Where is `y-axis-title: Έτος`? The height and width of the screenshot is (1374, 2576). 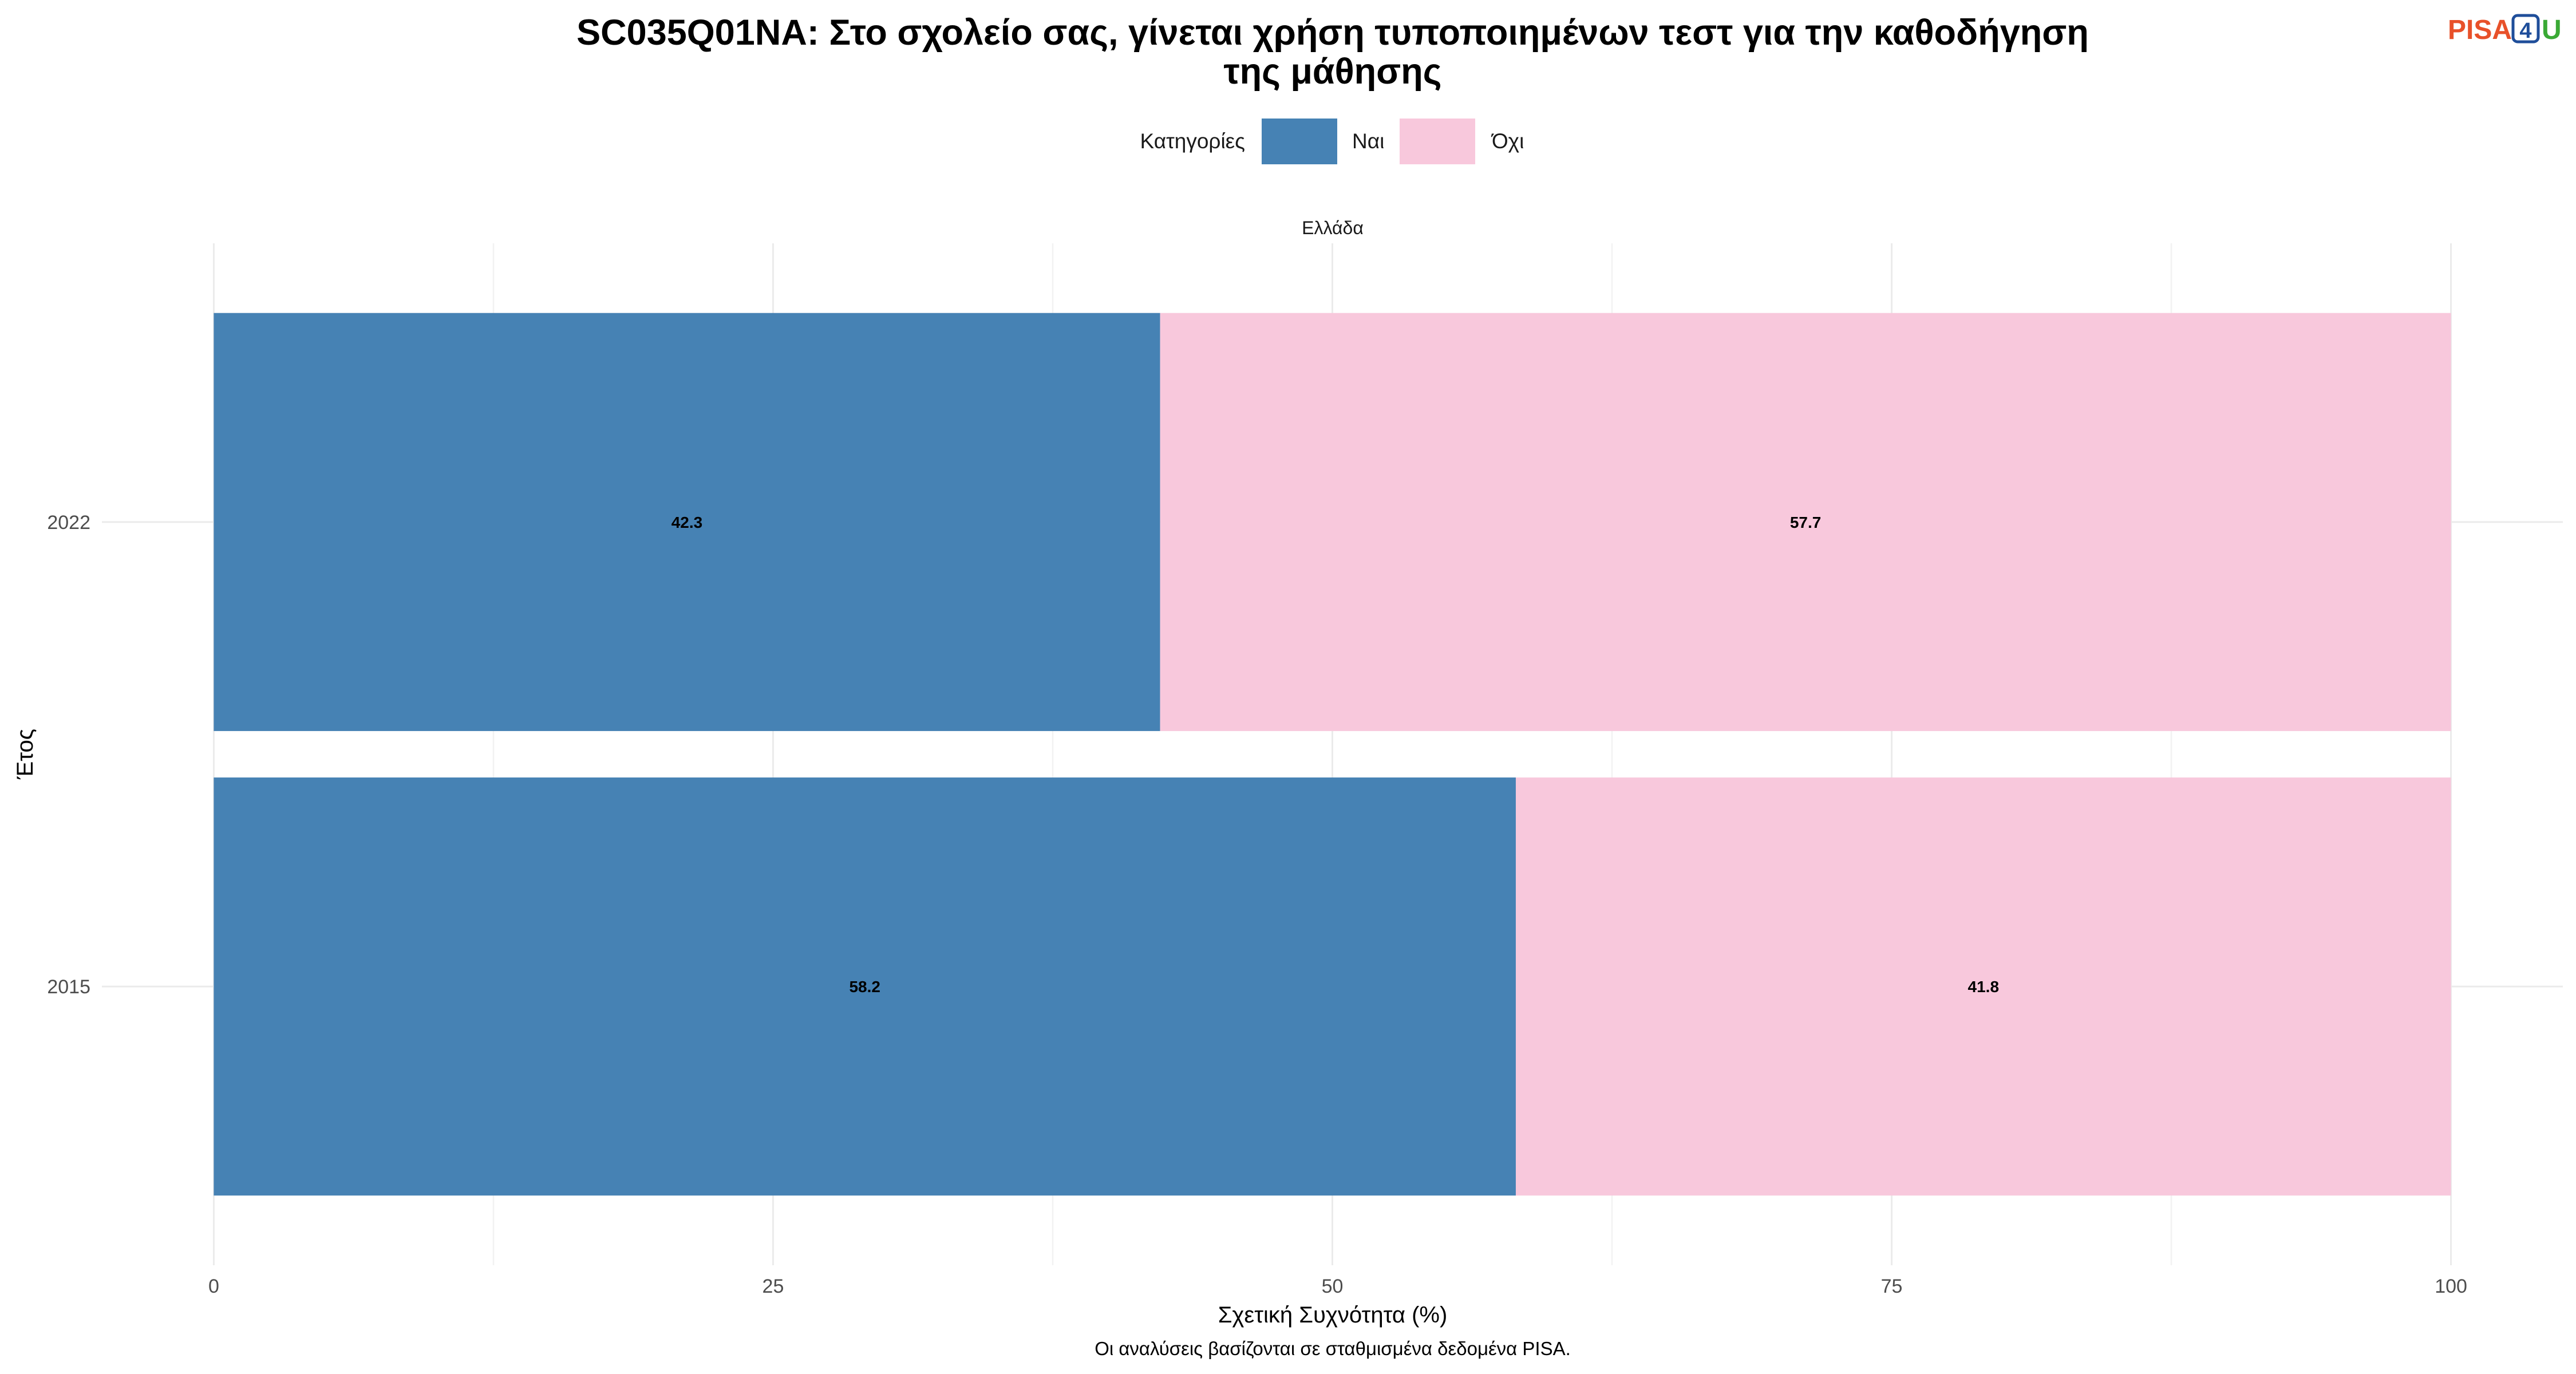
y-axis-title: Έτος is located at coordinates (25, 755).